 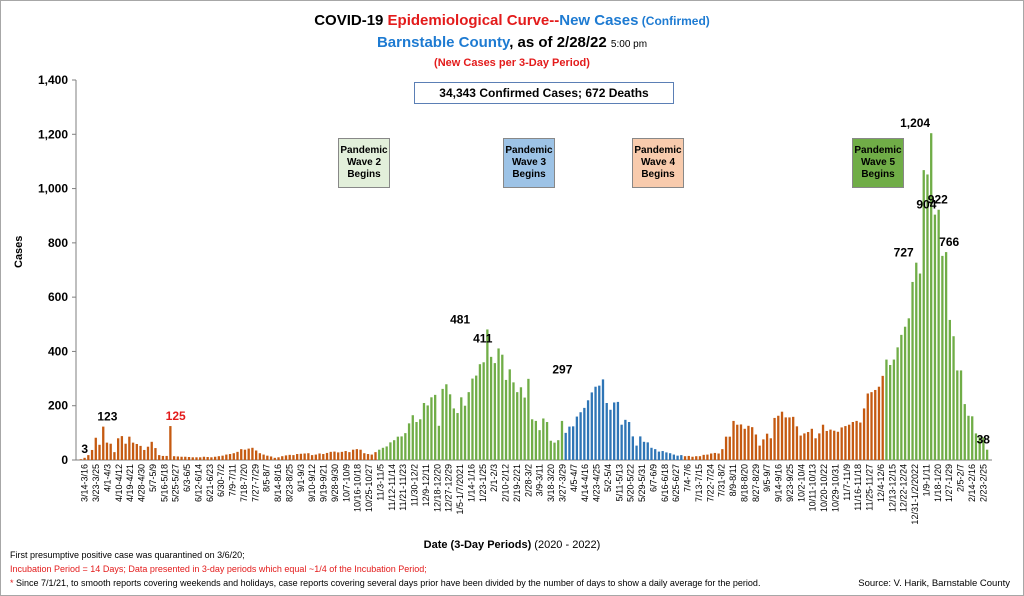 I want to click on x-tick-label: 1/9-1/11, so click(x=926, y=480).